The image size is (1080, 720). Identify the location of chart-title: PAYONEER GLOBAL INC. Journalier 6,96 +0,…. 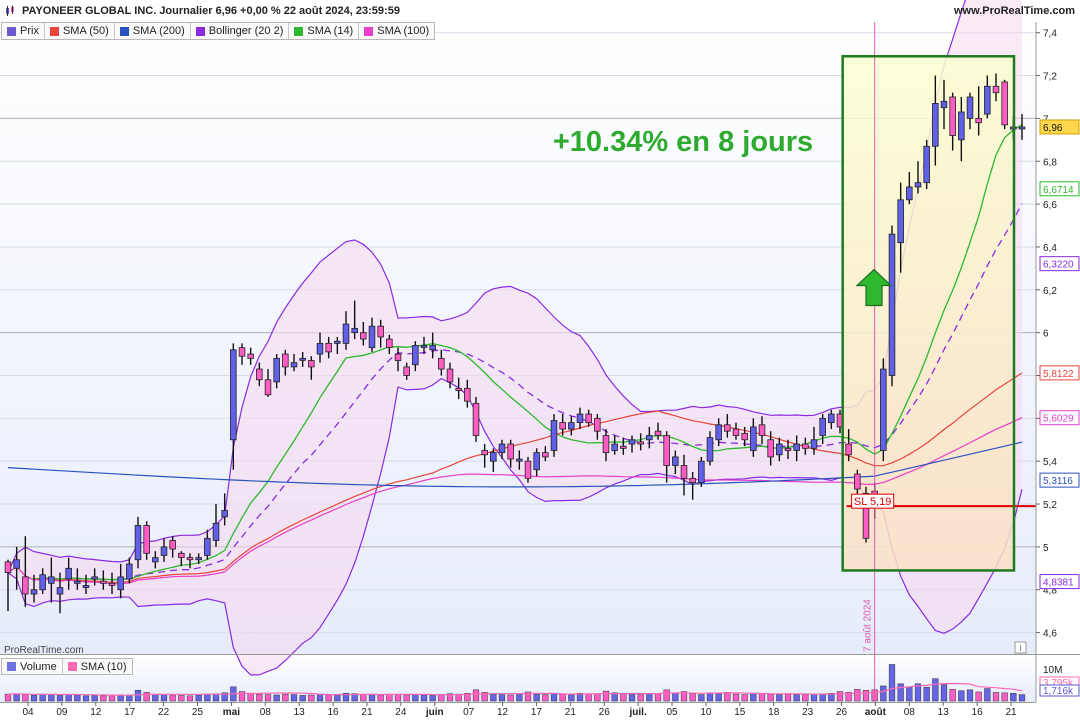
(211, 11).